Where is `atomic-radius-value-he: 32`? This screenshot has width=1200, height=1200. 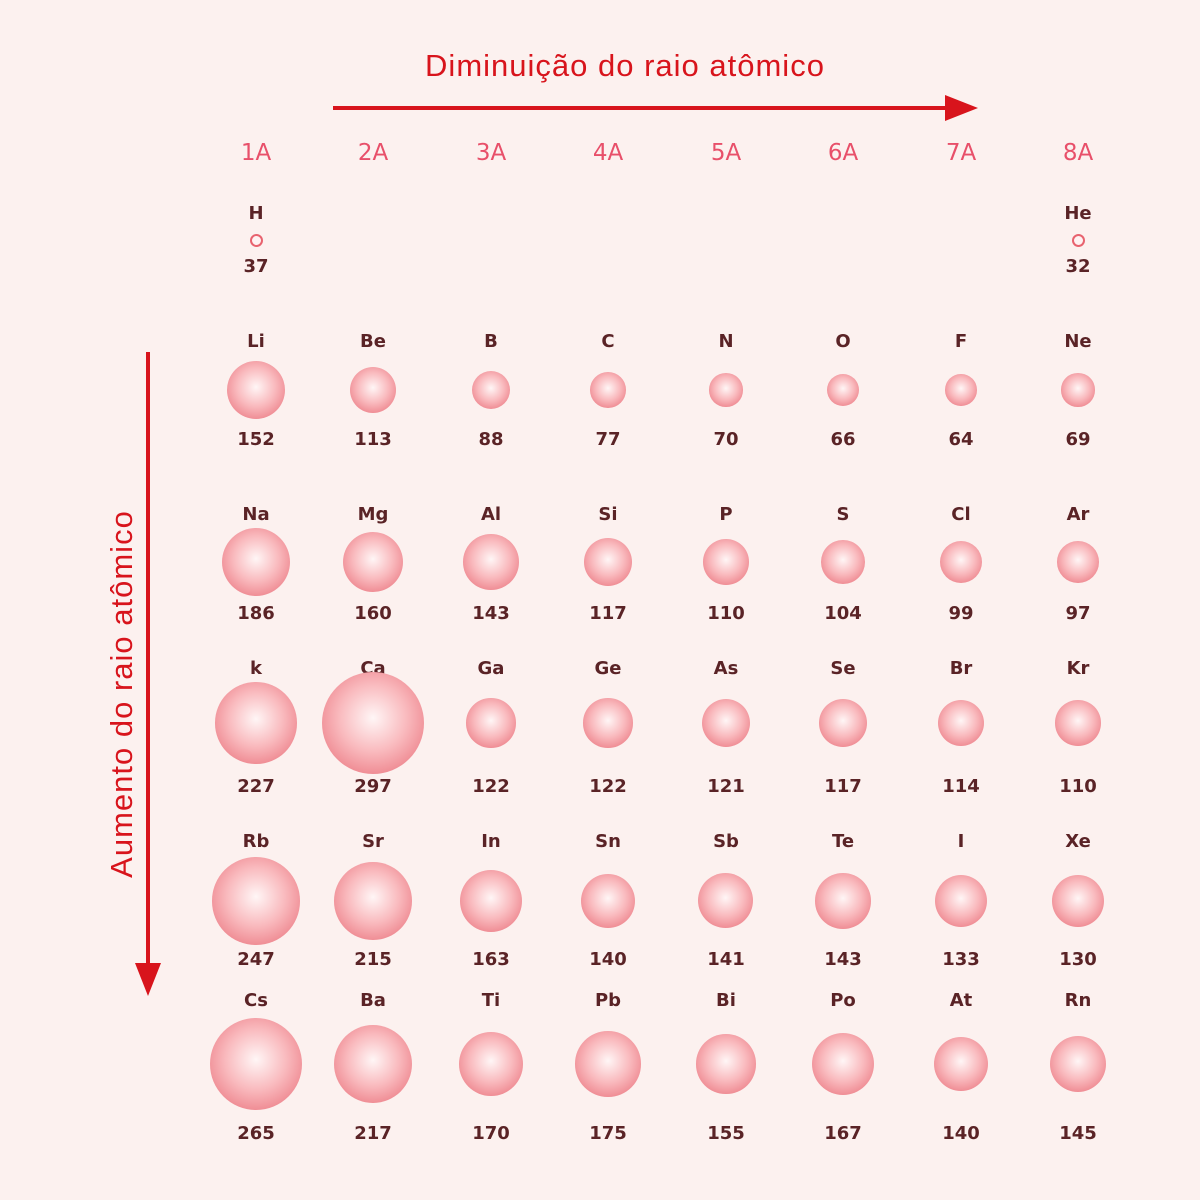
atomic-radius-value-he: 32 is located at coordinates (1078, 266).